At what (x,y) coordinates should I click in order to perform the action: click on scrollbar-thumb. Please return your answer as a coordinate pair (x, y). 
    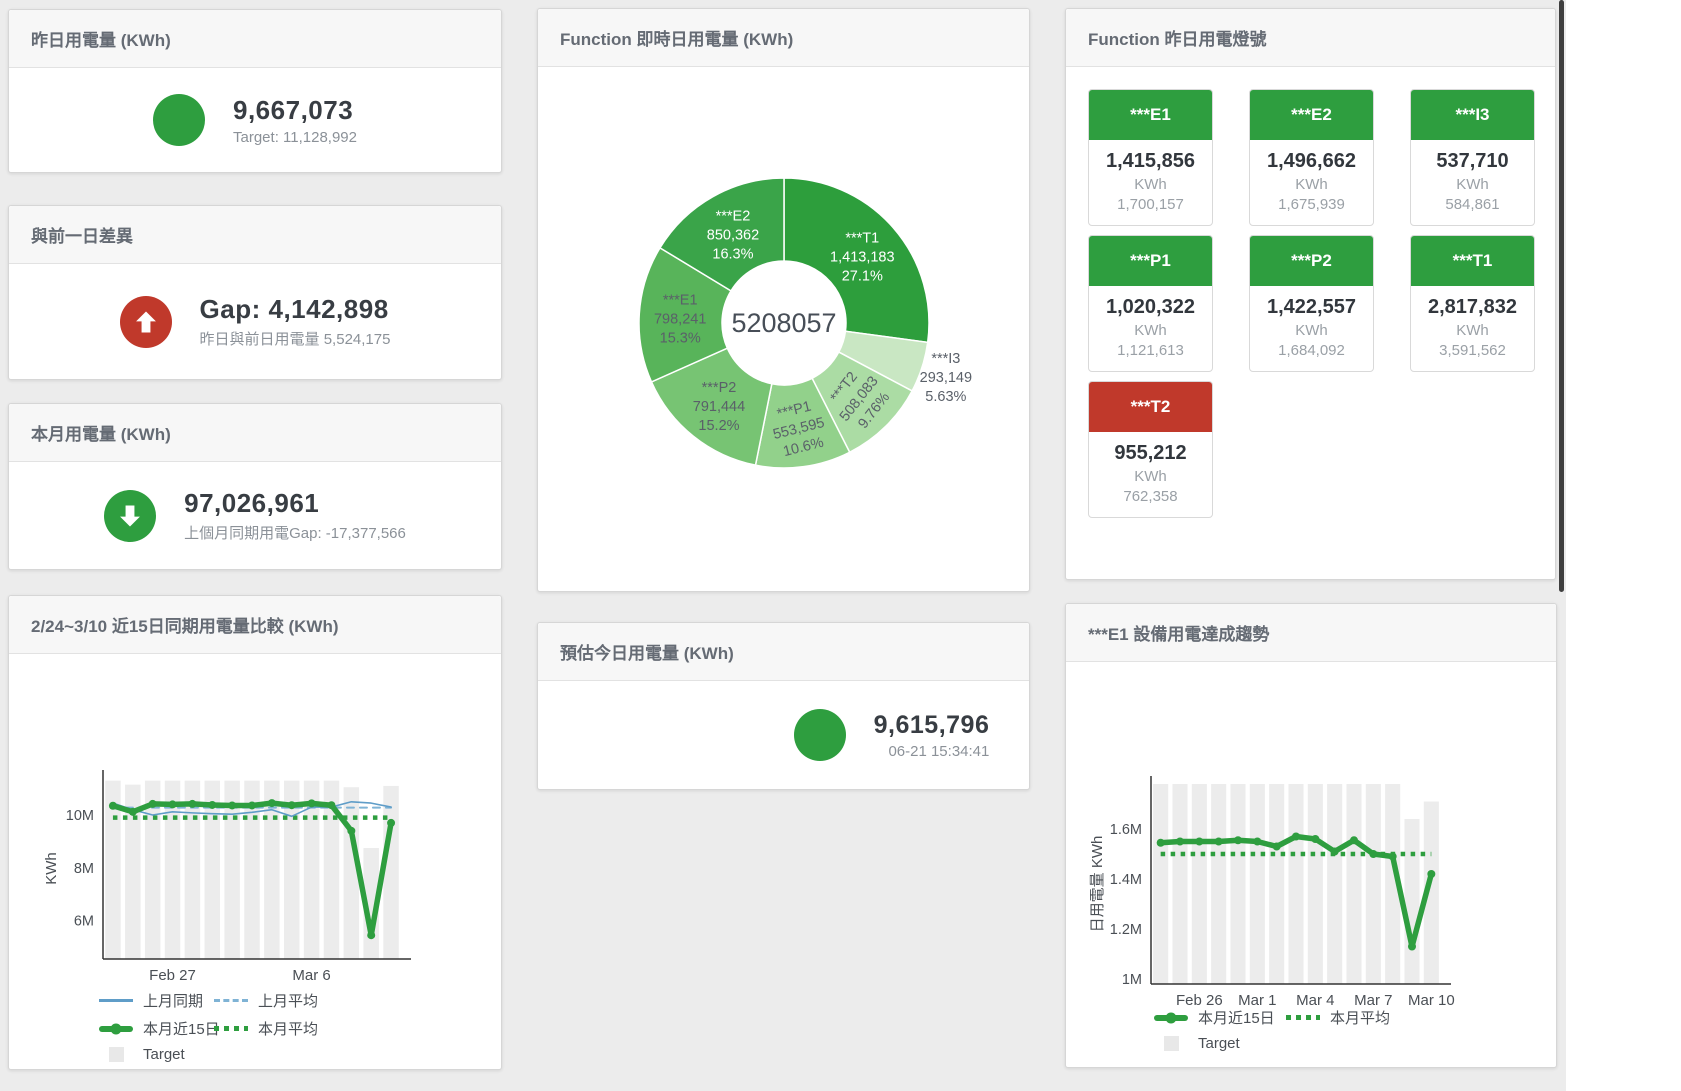
    Looking at the image, I should click on (1561, 296).